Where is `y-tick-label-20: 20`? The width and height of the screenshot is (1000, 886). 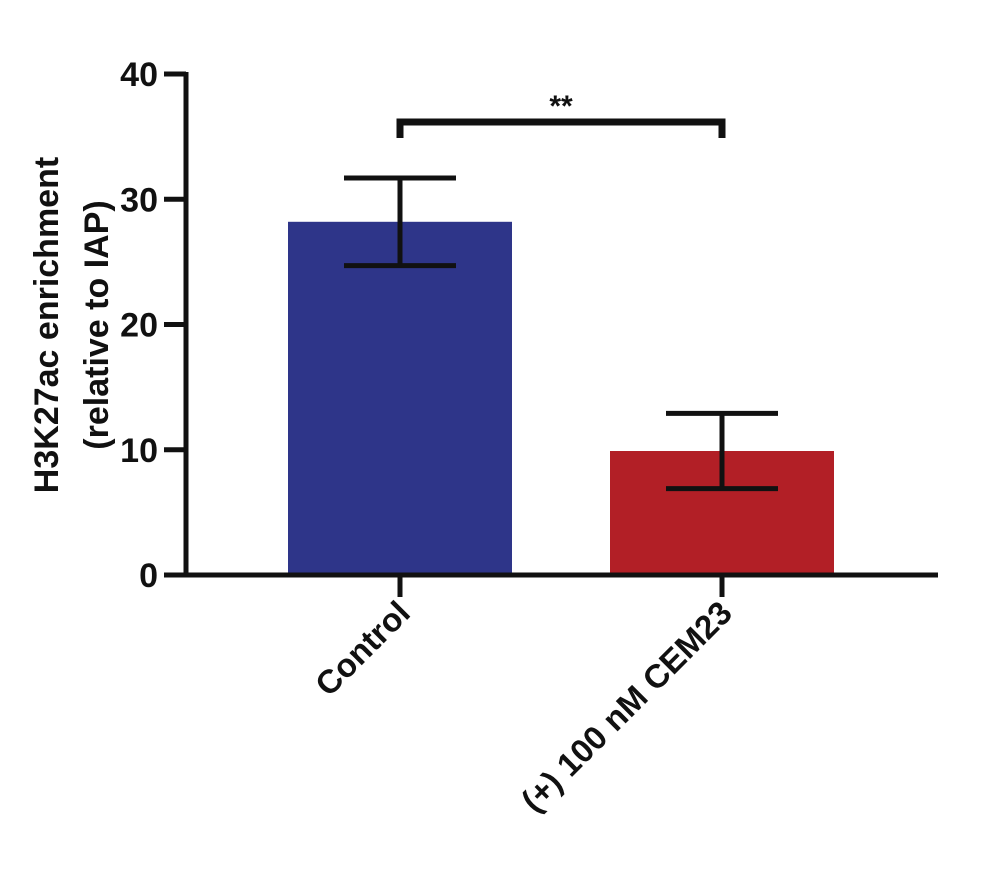
y-tick-label-20: 20 is located at coordinates (139, 326).